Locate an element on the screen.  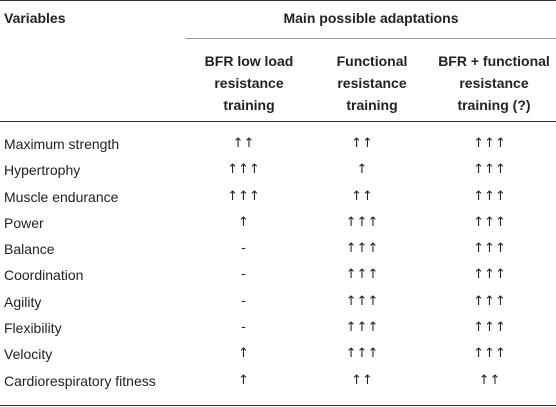
top-rule is located at coordinates (278, 0).